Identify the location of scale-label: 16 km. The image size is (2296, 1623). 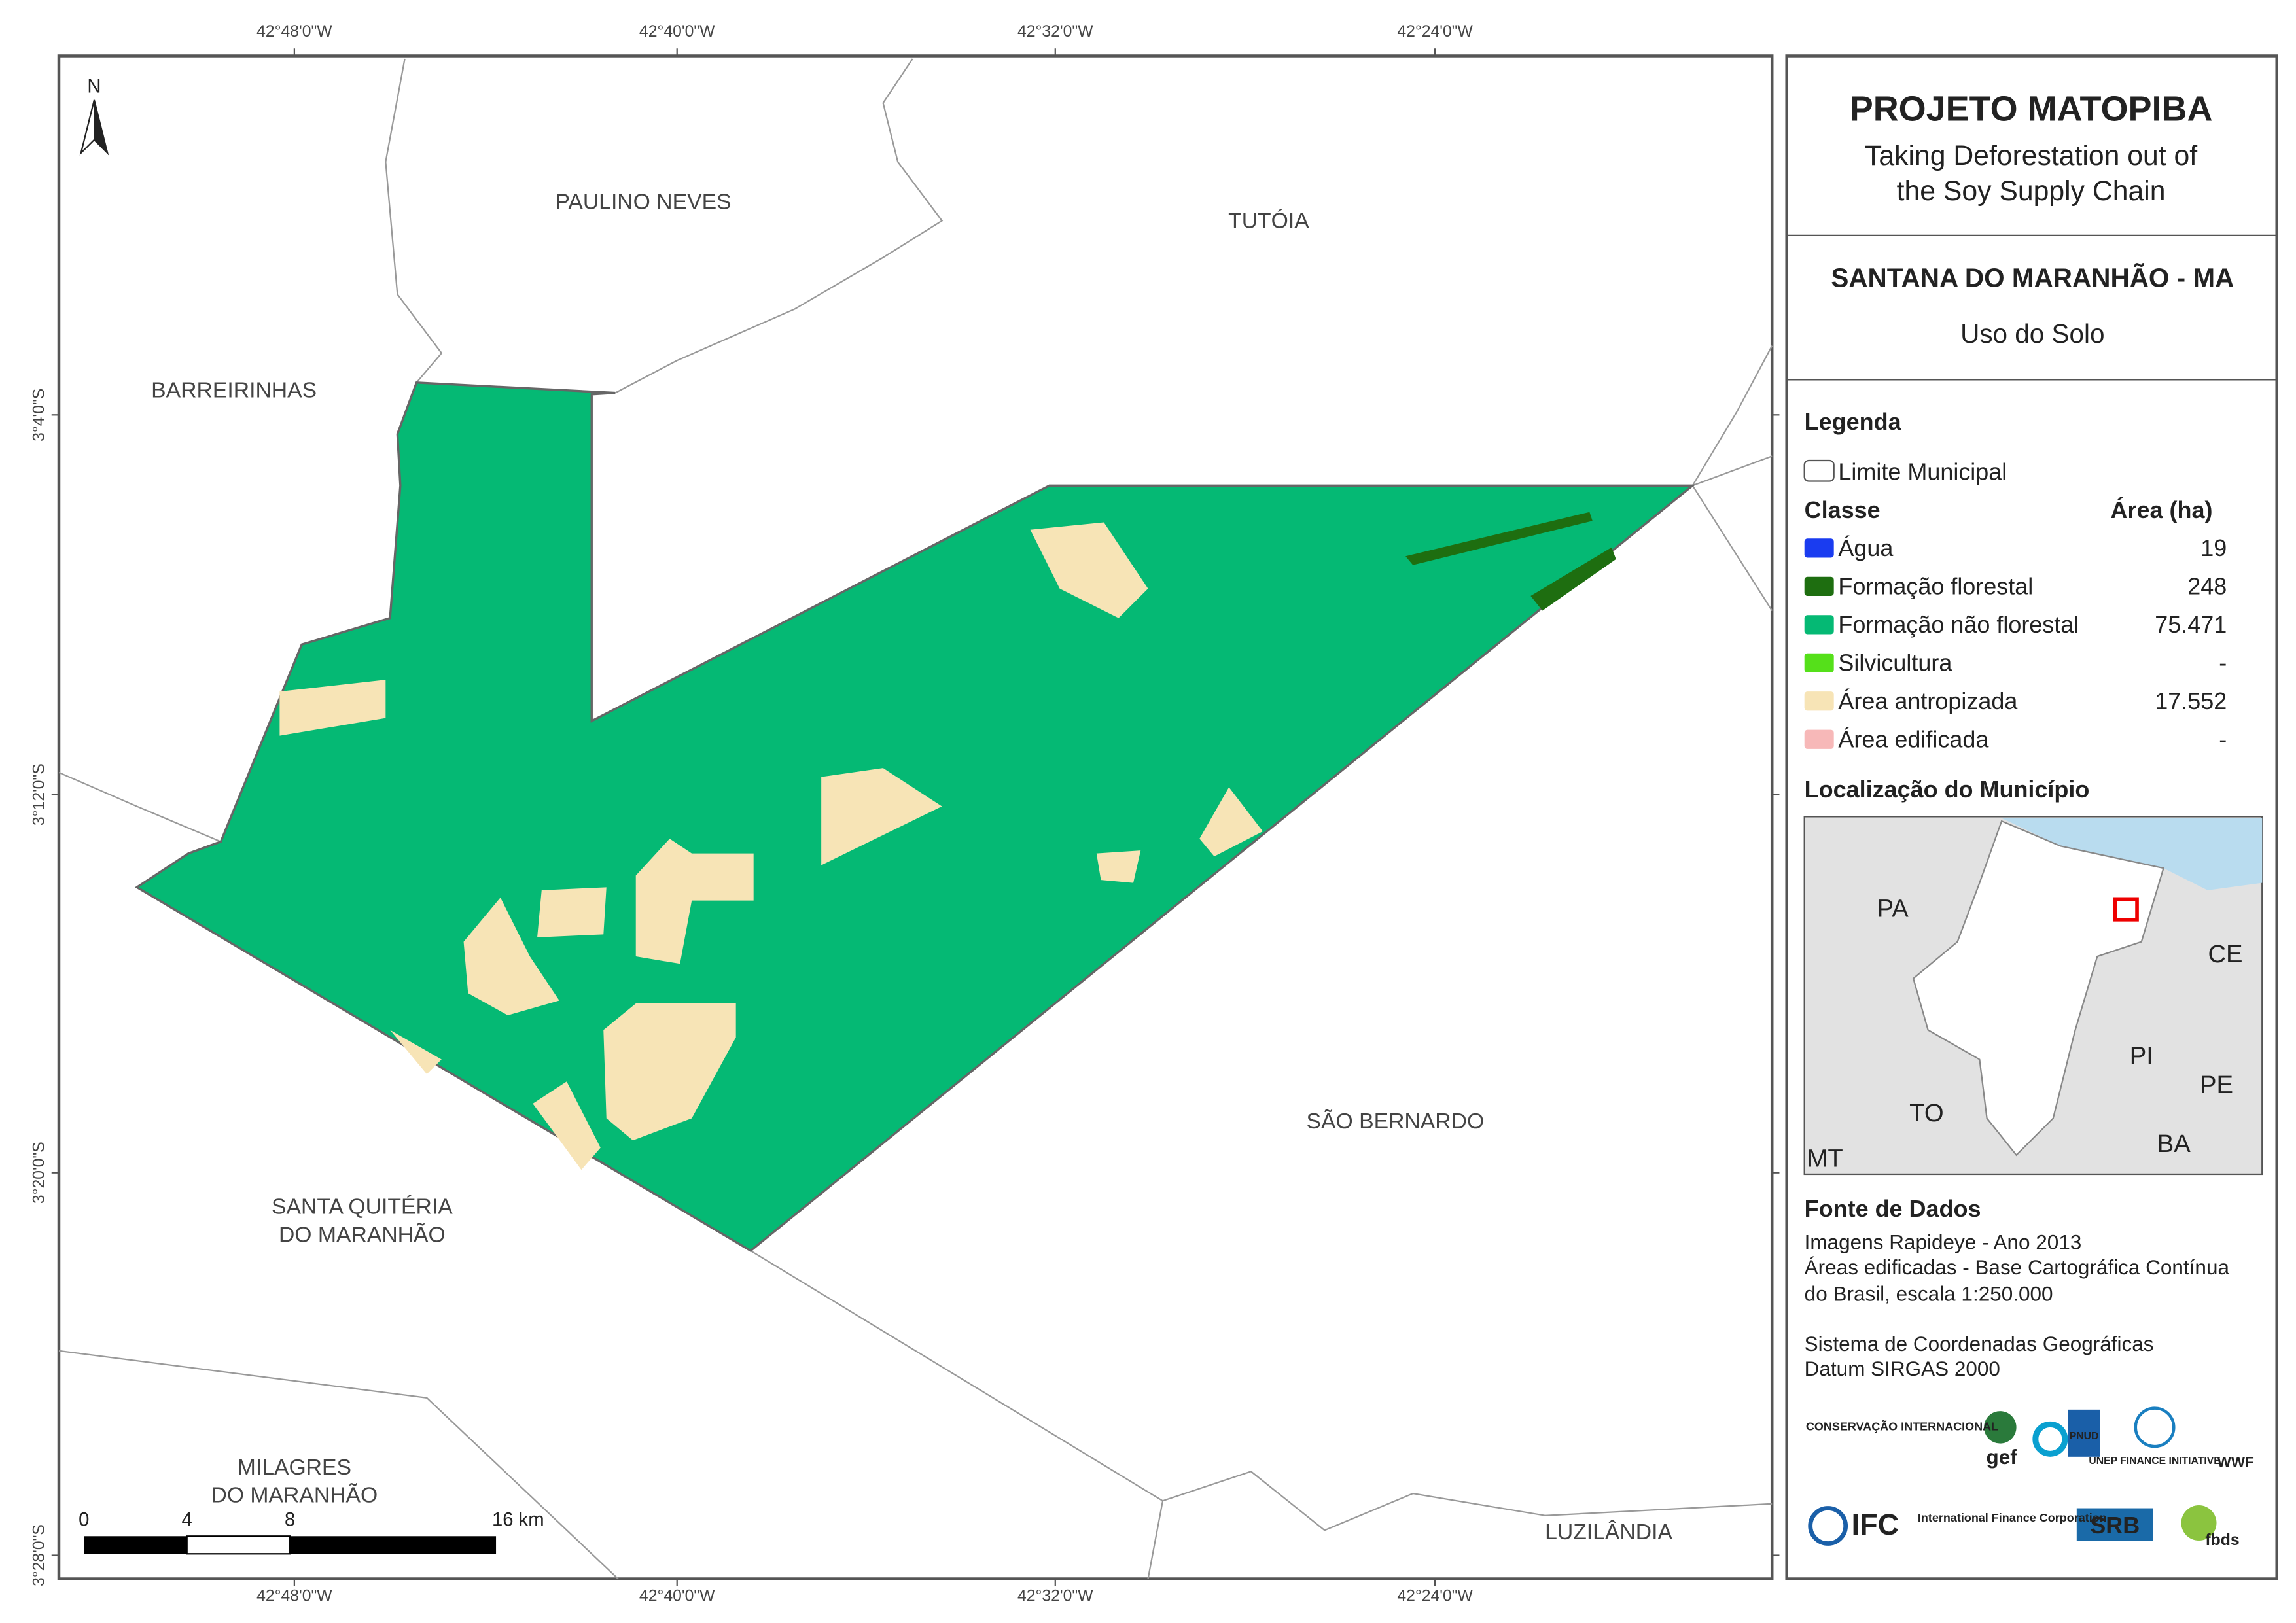
(518, 1520).